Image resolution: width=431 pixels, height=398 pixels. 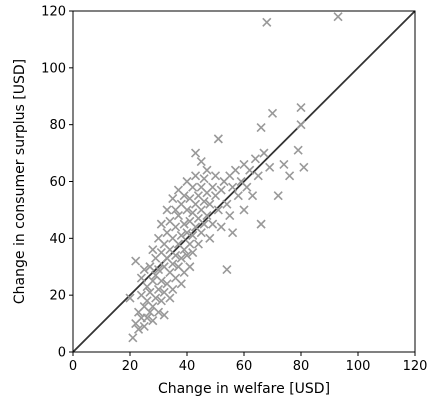 What do you see at coordinates (73, 366) in the screenshot?
I see `x-tick-label: 0` at bounding box center [73, 366].